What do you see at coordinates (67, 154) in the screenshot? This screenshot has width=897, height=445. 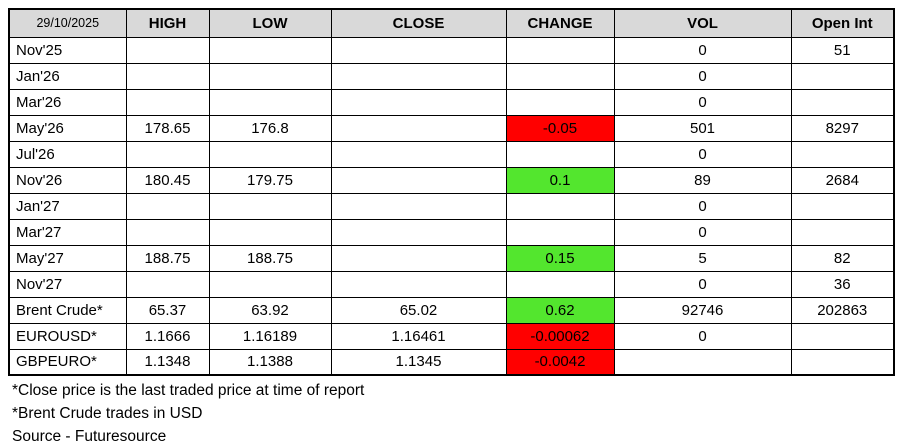 I see `cell-contract: Jul'26` at bounding box center [67, 154].